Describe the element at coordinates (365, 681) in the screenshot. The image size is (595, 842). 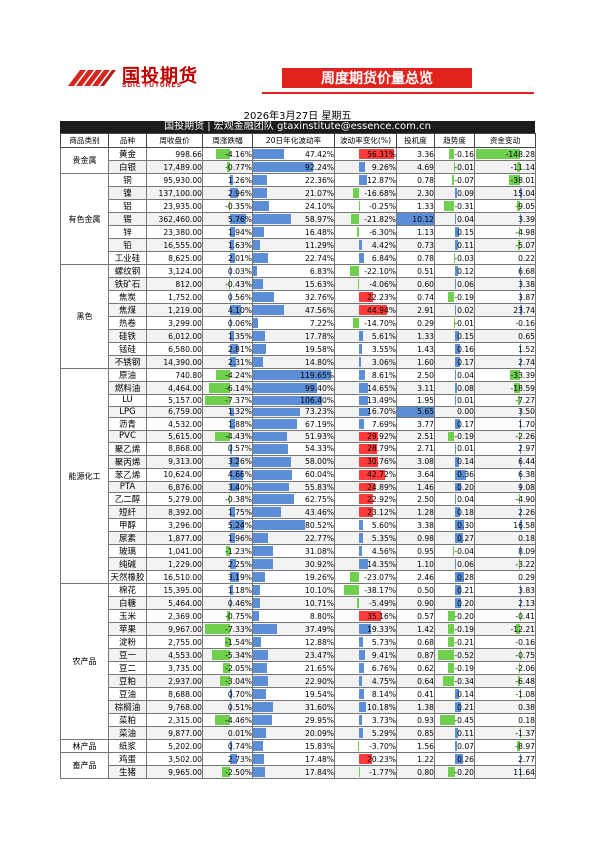
I see `volatility-change: 4.75%` at that location.